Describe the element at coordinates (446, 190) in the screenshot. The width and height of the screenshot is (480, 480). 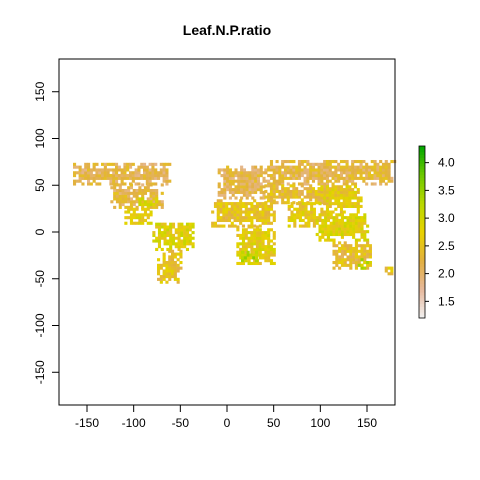
I see `legend-tick-label: 3.5` at that location.